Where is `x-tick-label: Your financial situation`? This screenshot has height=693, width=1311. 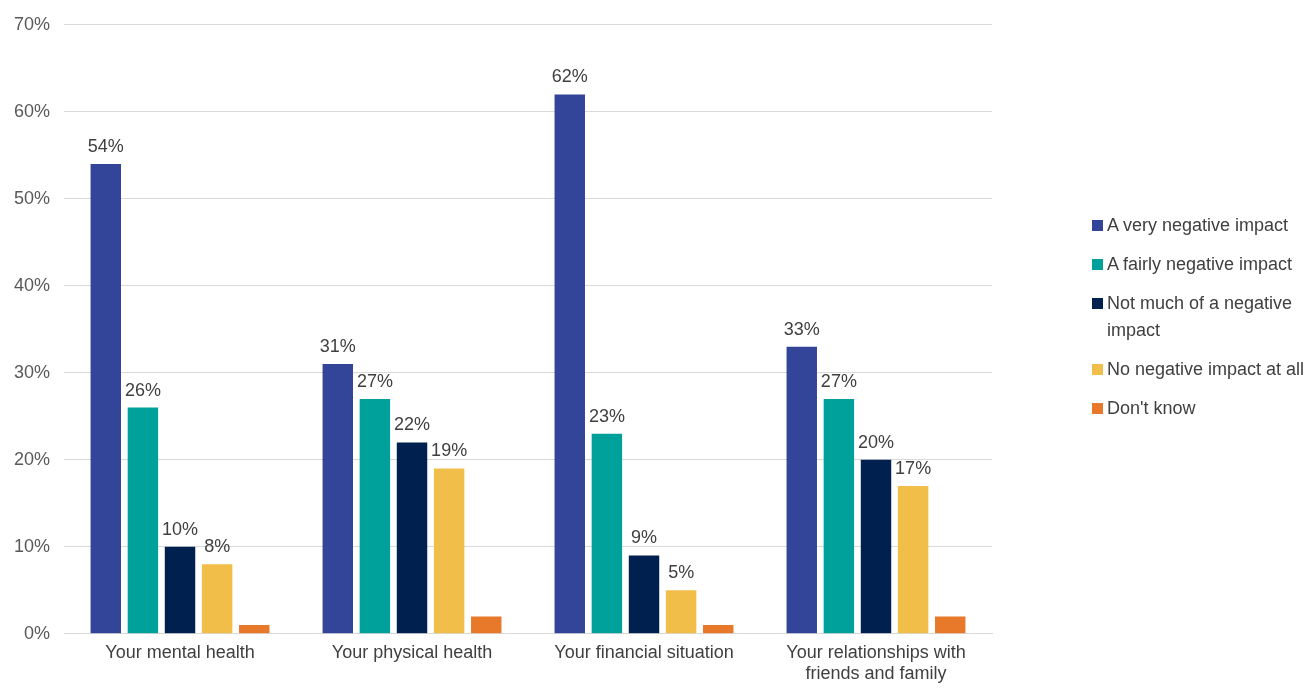
x-tick-label: Your financial situation is located at coordinates (644, 651).